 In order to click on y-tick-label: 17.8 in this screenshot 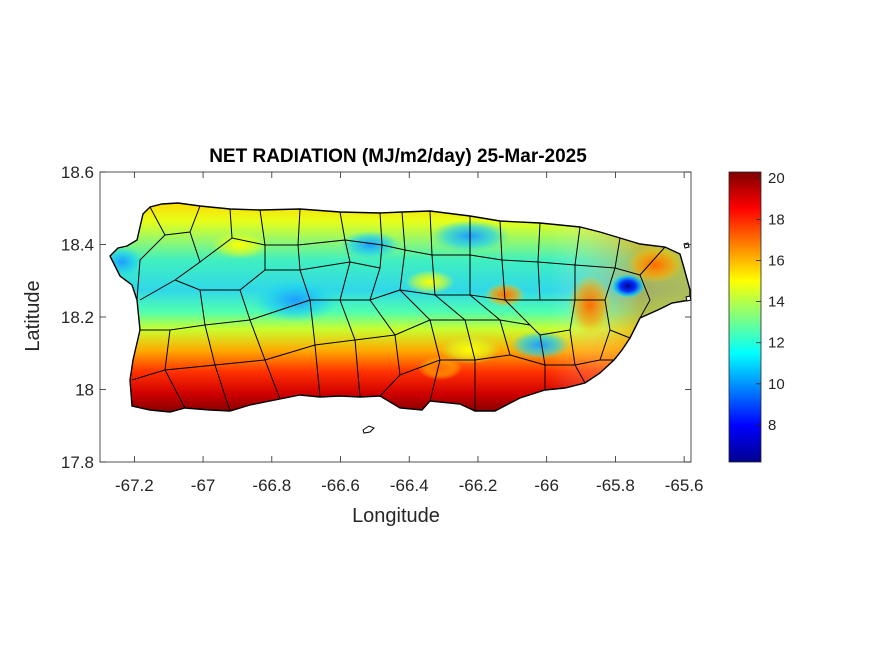, I will do `click(77, 462)`.